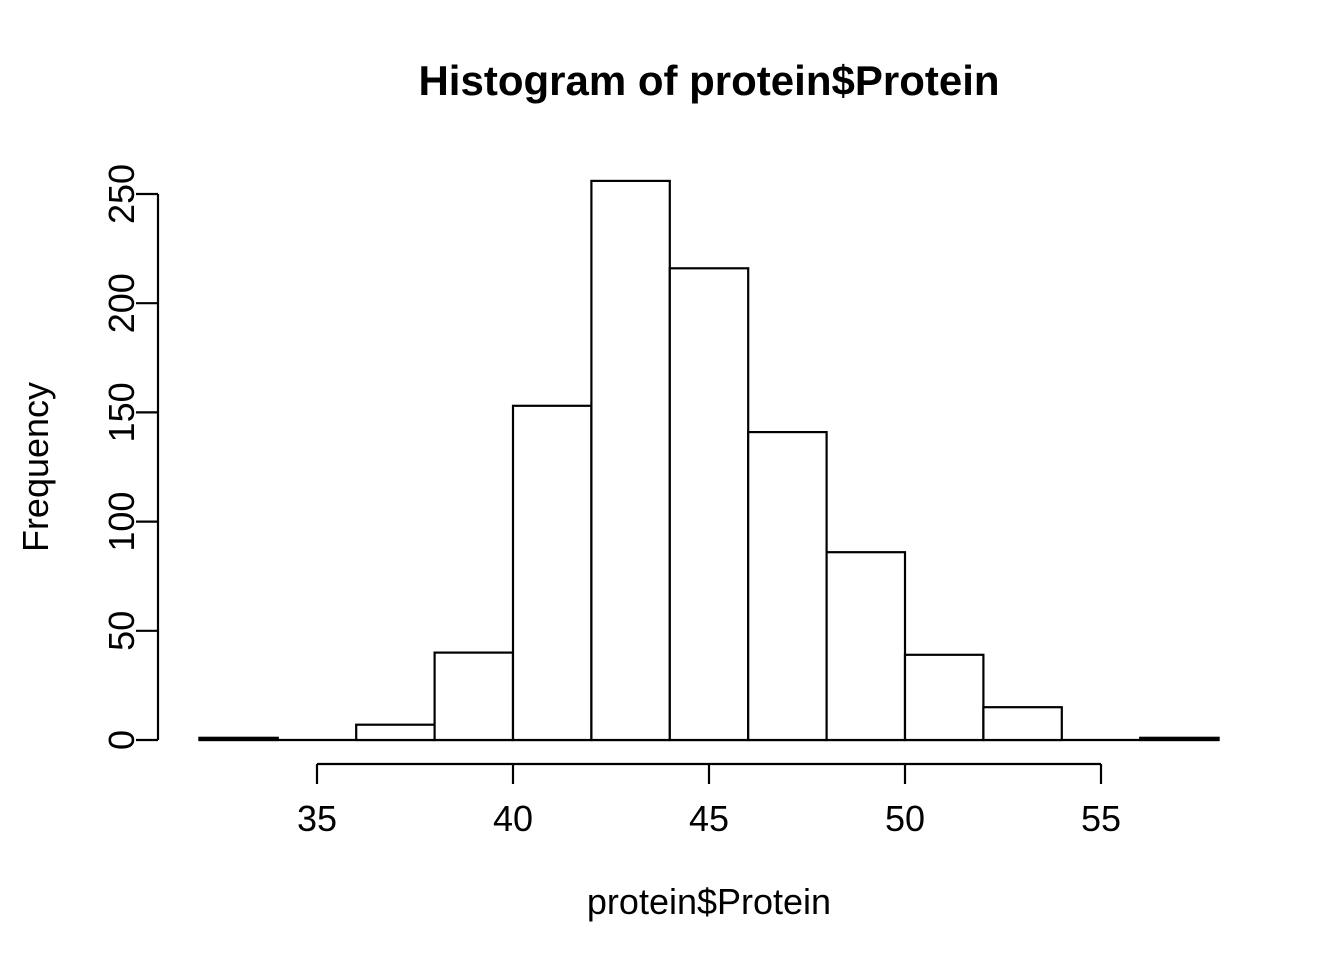 Image resolution: width=1344 pixels, height=960 pixels. I want to click on y-tick-label: 0, so click(121, 740).